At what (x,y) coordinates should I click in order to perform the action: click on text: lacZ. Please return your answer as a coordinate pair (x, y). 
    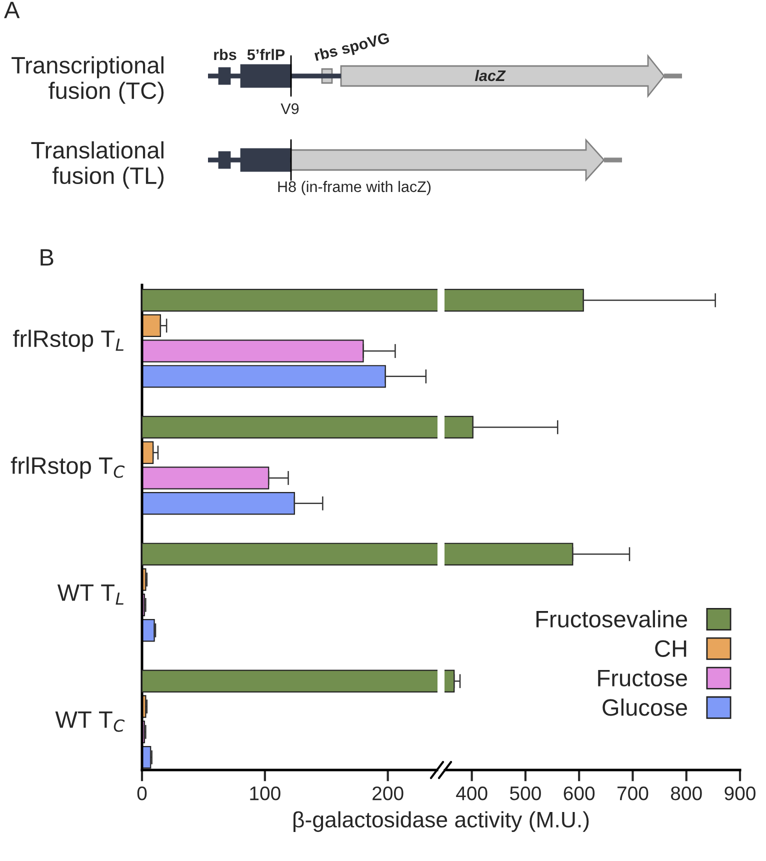
    Looking at the image, I should click on (490, 76).